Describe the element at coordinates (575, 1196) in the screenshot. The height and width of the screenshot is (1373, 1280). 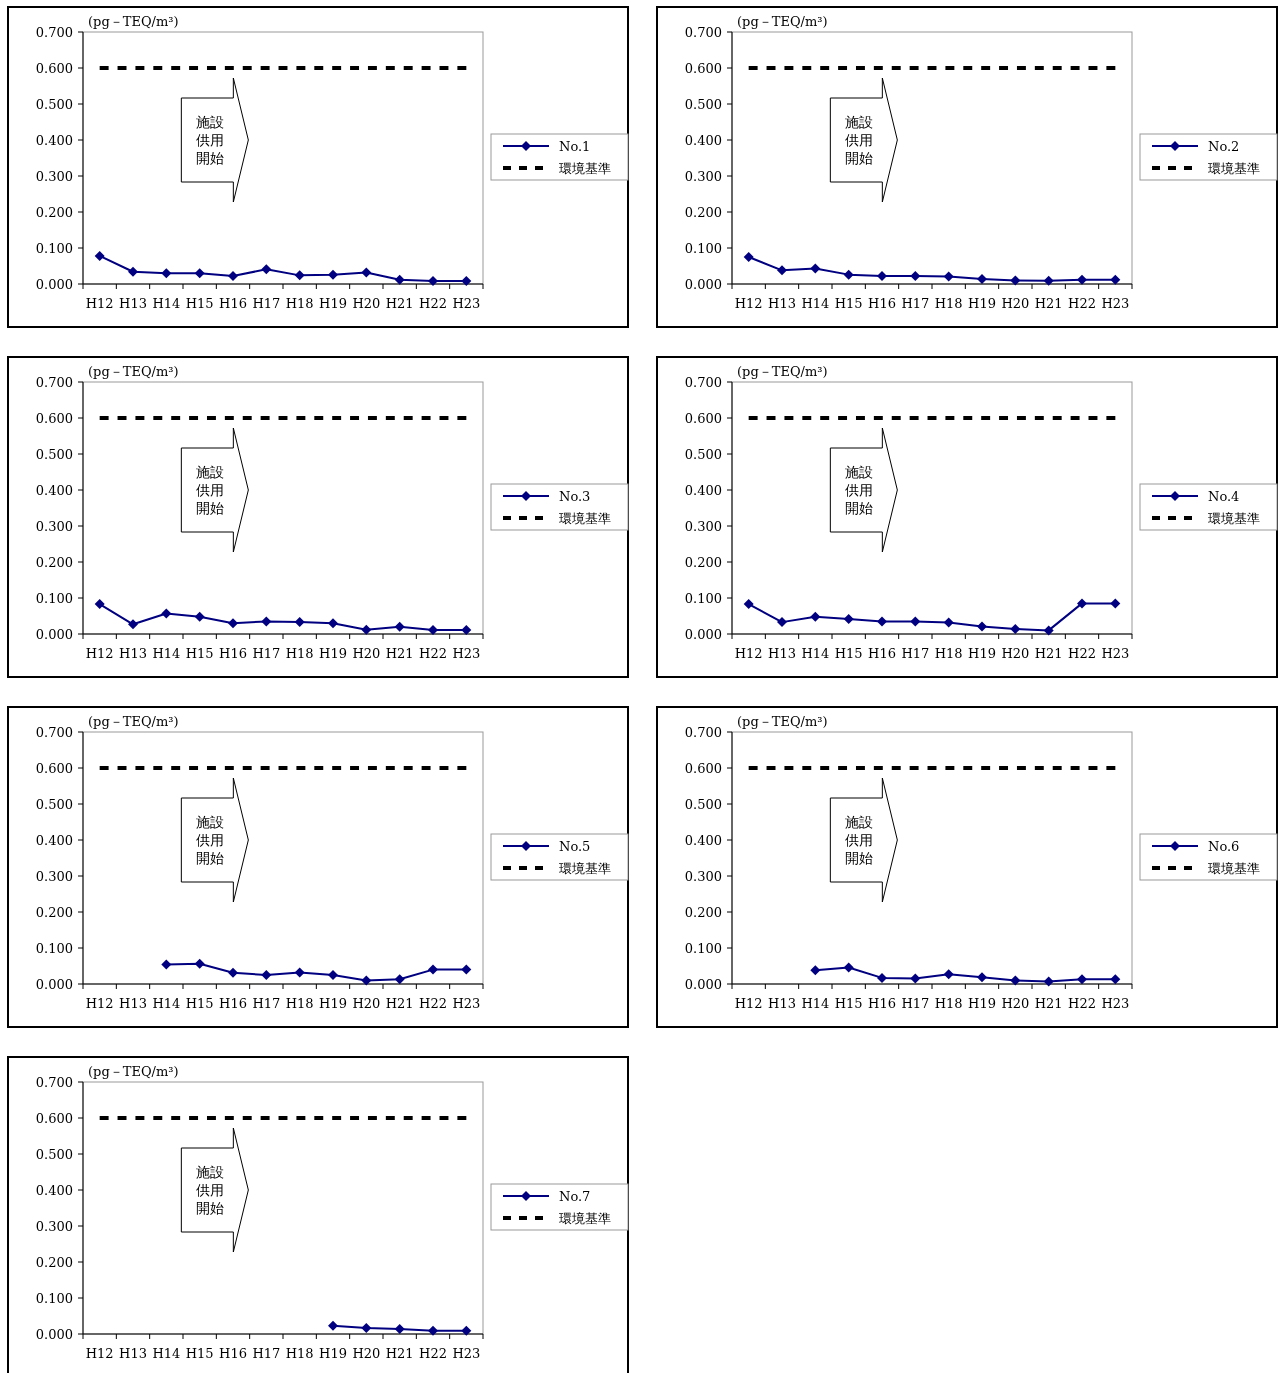
I see `legend-label: No.7` at that location.